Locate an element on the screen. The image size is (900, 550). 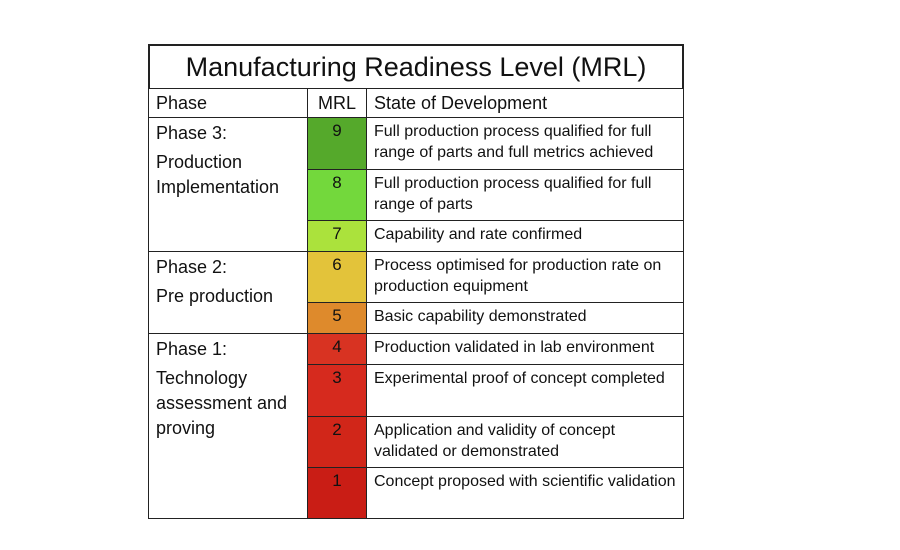
column-header: State of Development is located at coordinates (525, 103).